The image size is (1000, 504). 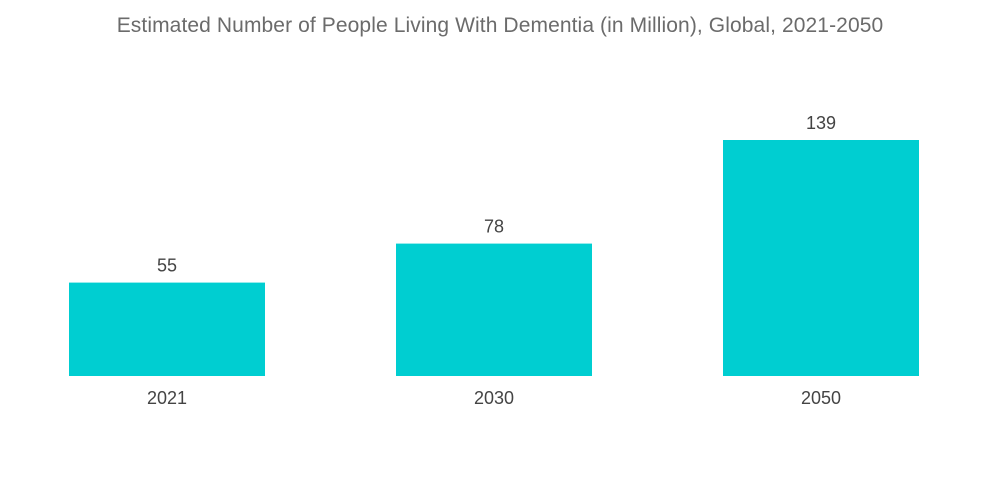 What do you see at coordinates (821, 123) in the screenshot?
I see `value-label-2050: 139` at bounding box center [821, 123].